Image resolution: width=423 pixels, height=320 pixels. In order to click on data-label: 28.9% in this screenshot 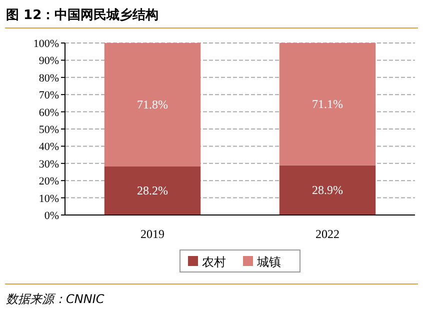, I will do `click(327, 190)`.